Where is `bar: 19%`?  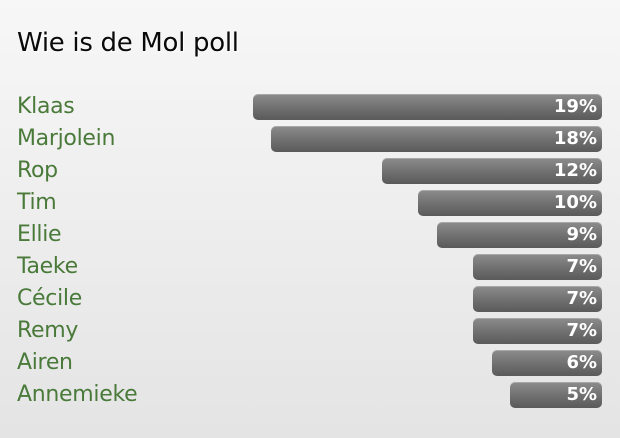 bar: 19% is located at coordinates (427, 107).